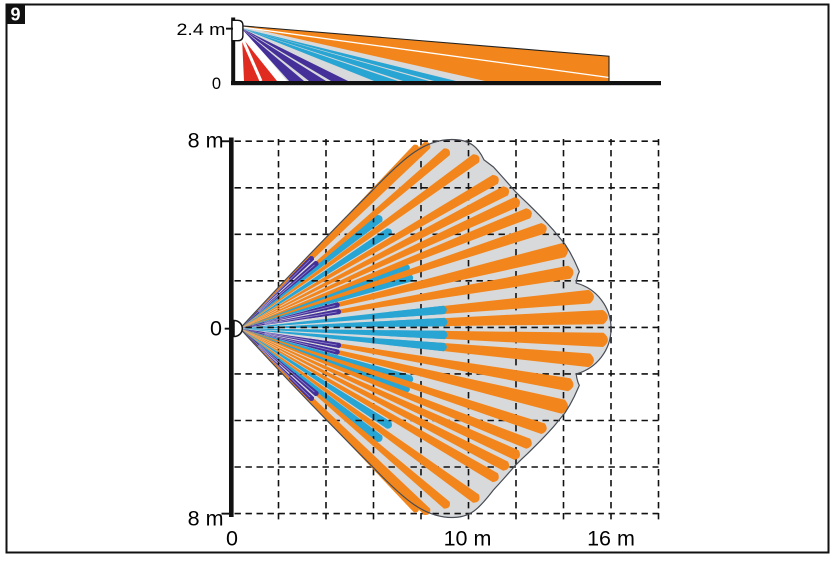 Image resolution: width=836 pixels, height=564 pixels. I want to click on svg-text: 9, so click(15, 15).